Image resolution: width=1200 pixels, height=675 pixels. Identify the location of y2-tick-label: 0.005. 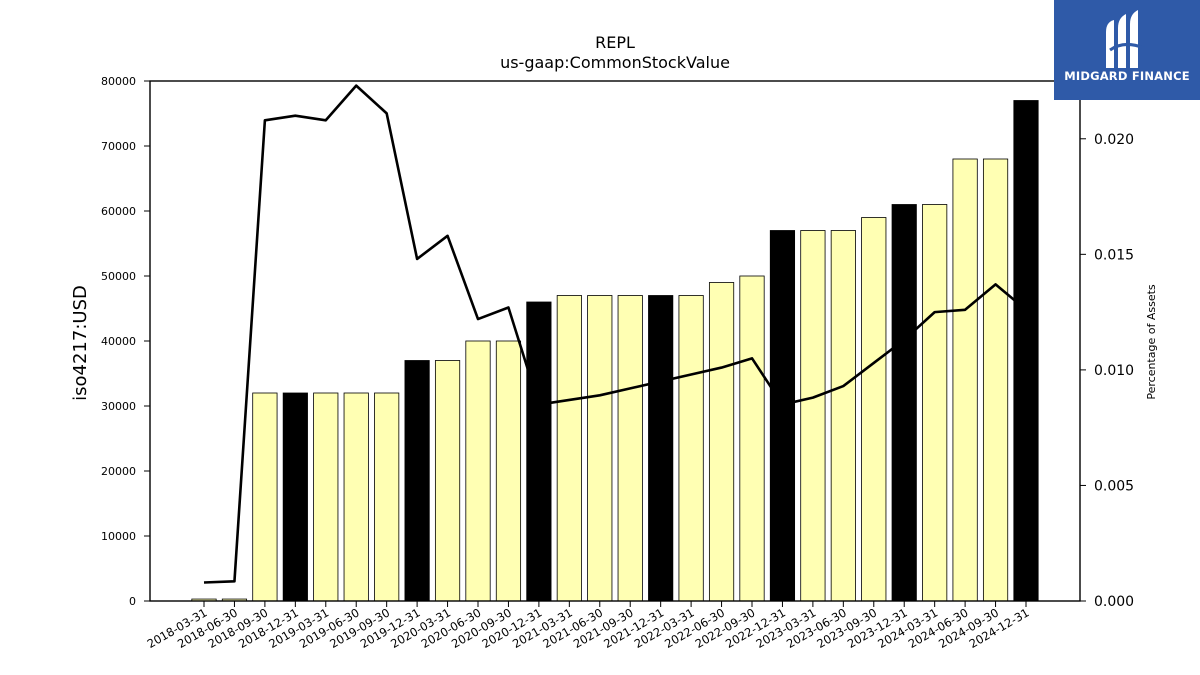
(1114, 486).